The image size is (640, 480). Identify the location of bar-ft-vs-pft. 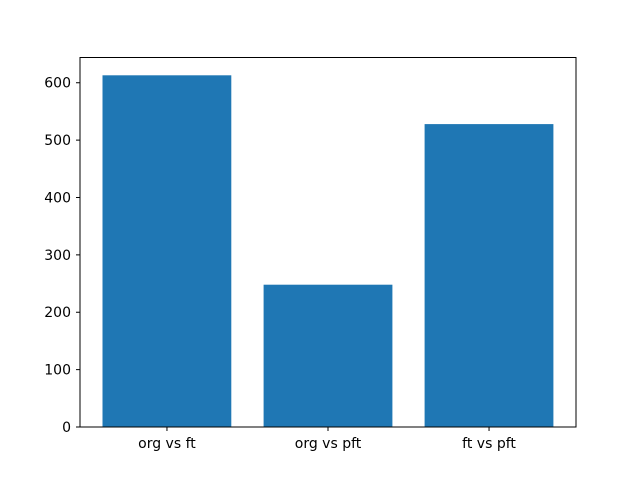
(489, 275).